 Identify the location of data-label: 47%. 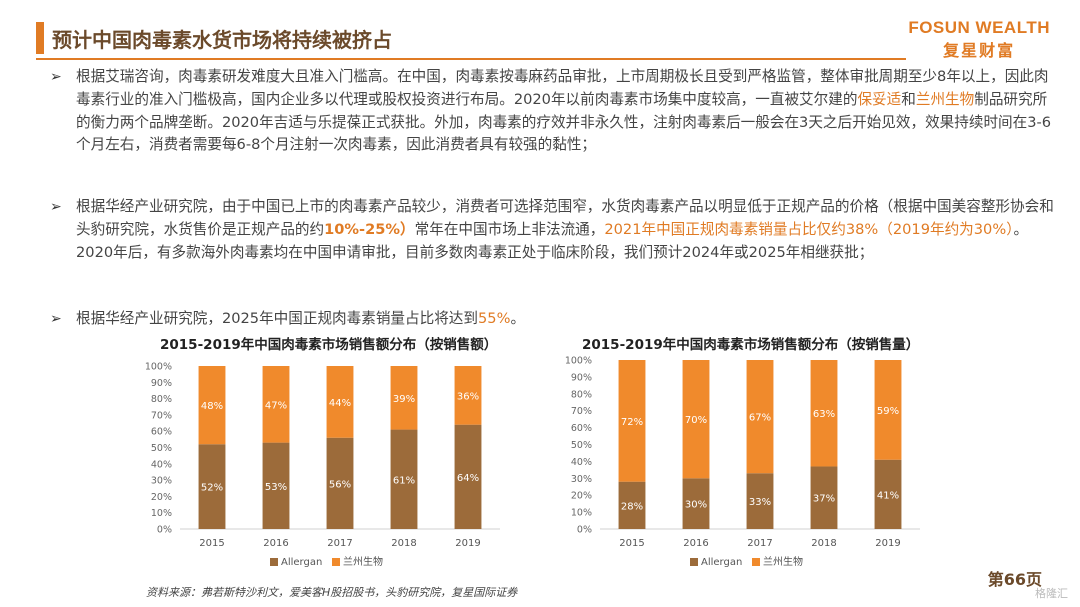
(276, 405).